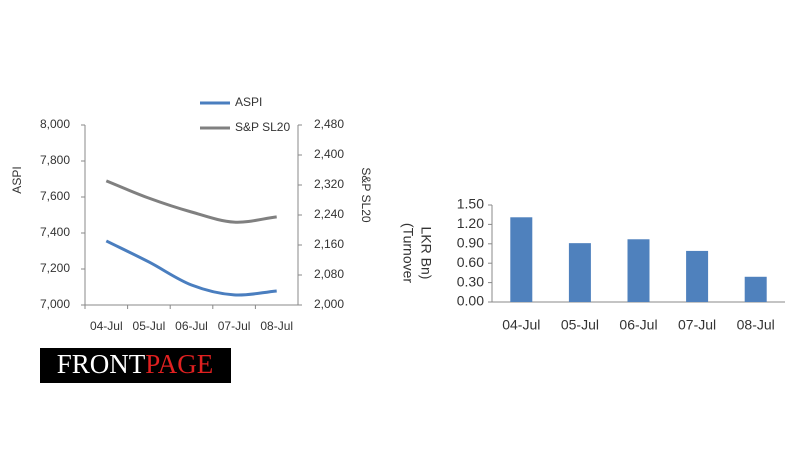 The height and width of the screenshot is (455, 800). I want to click on y2-tick-label: 2,000, so click(329, 304).